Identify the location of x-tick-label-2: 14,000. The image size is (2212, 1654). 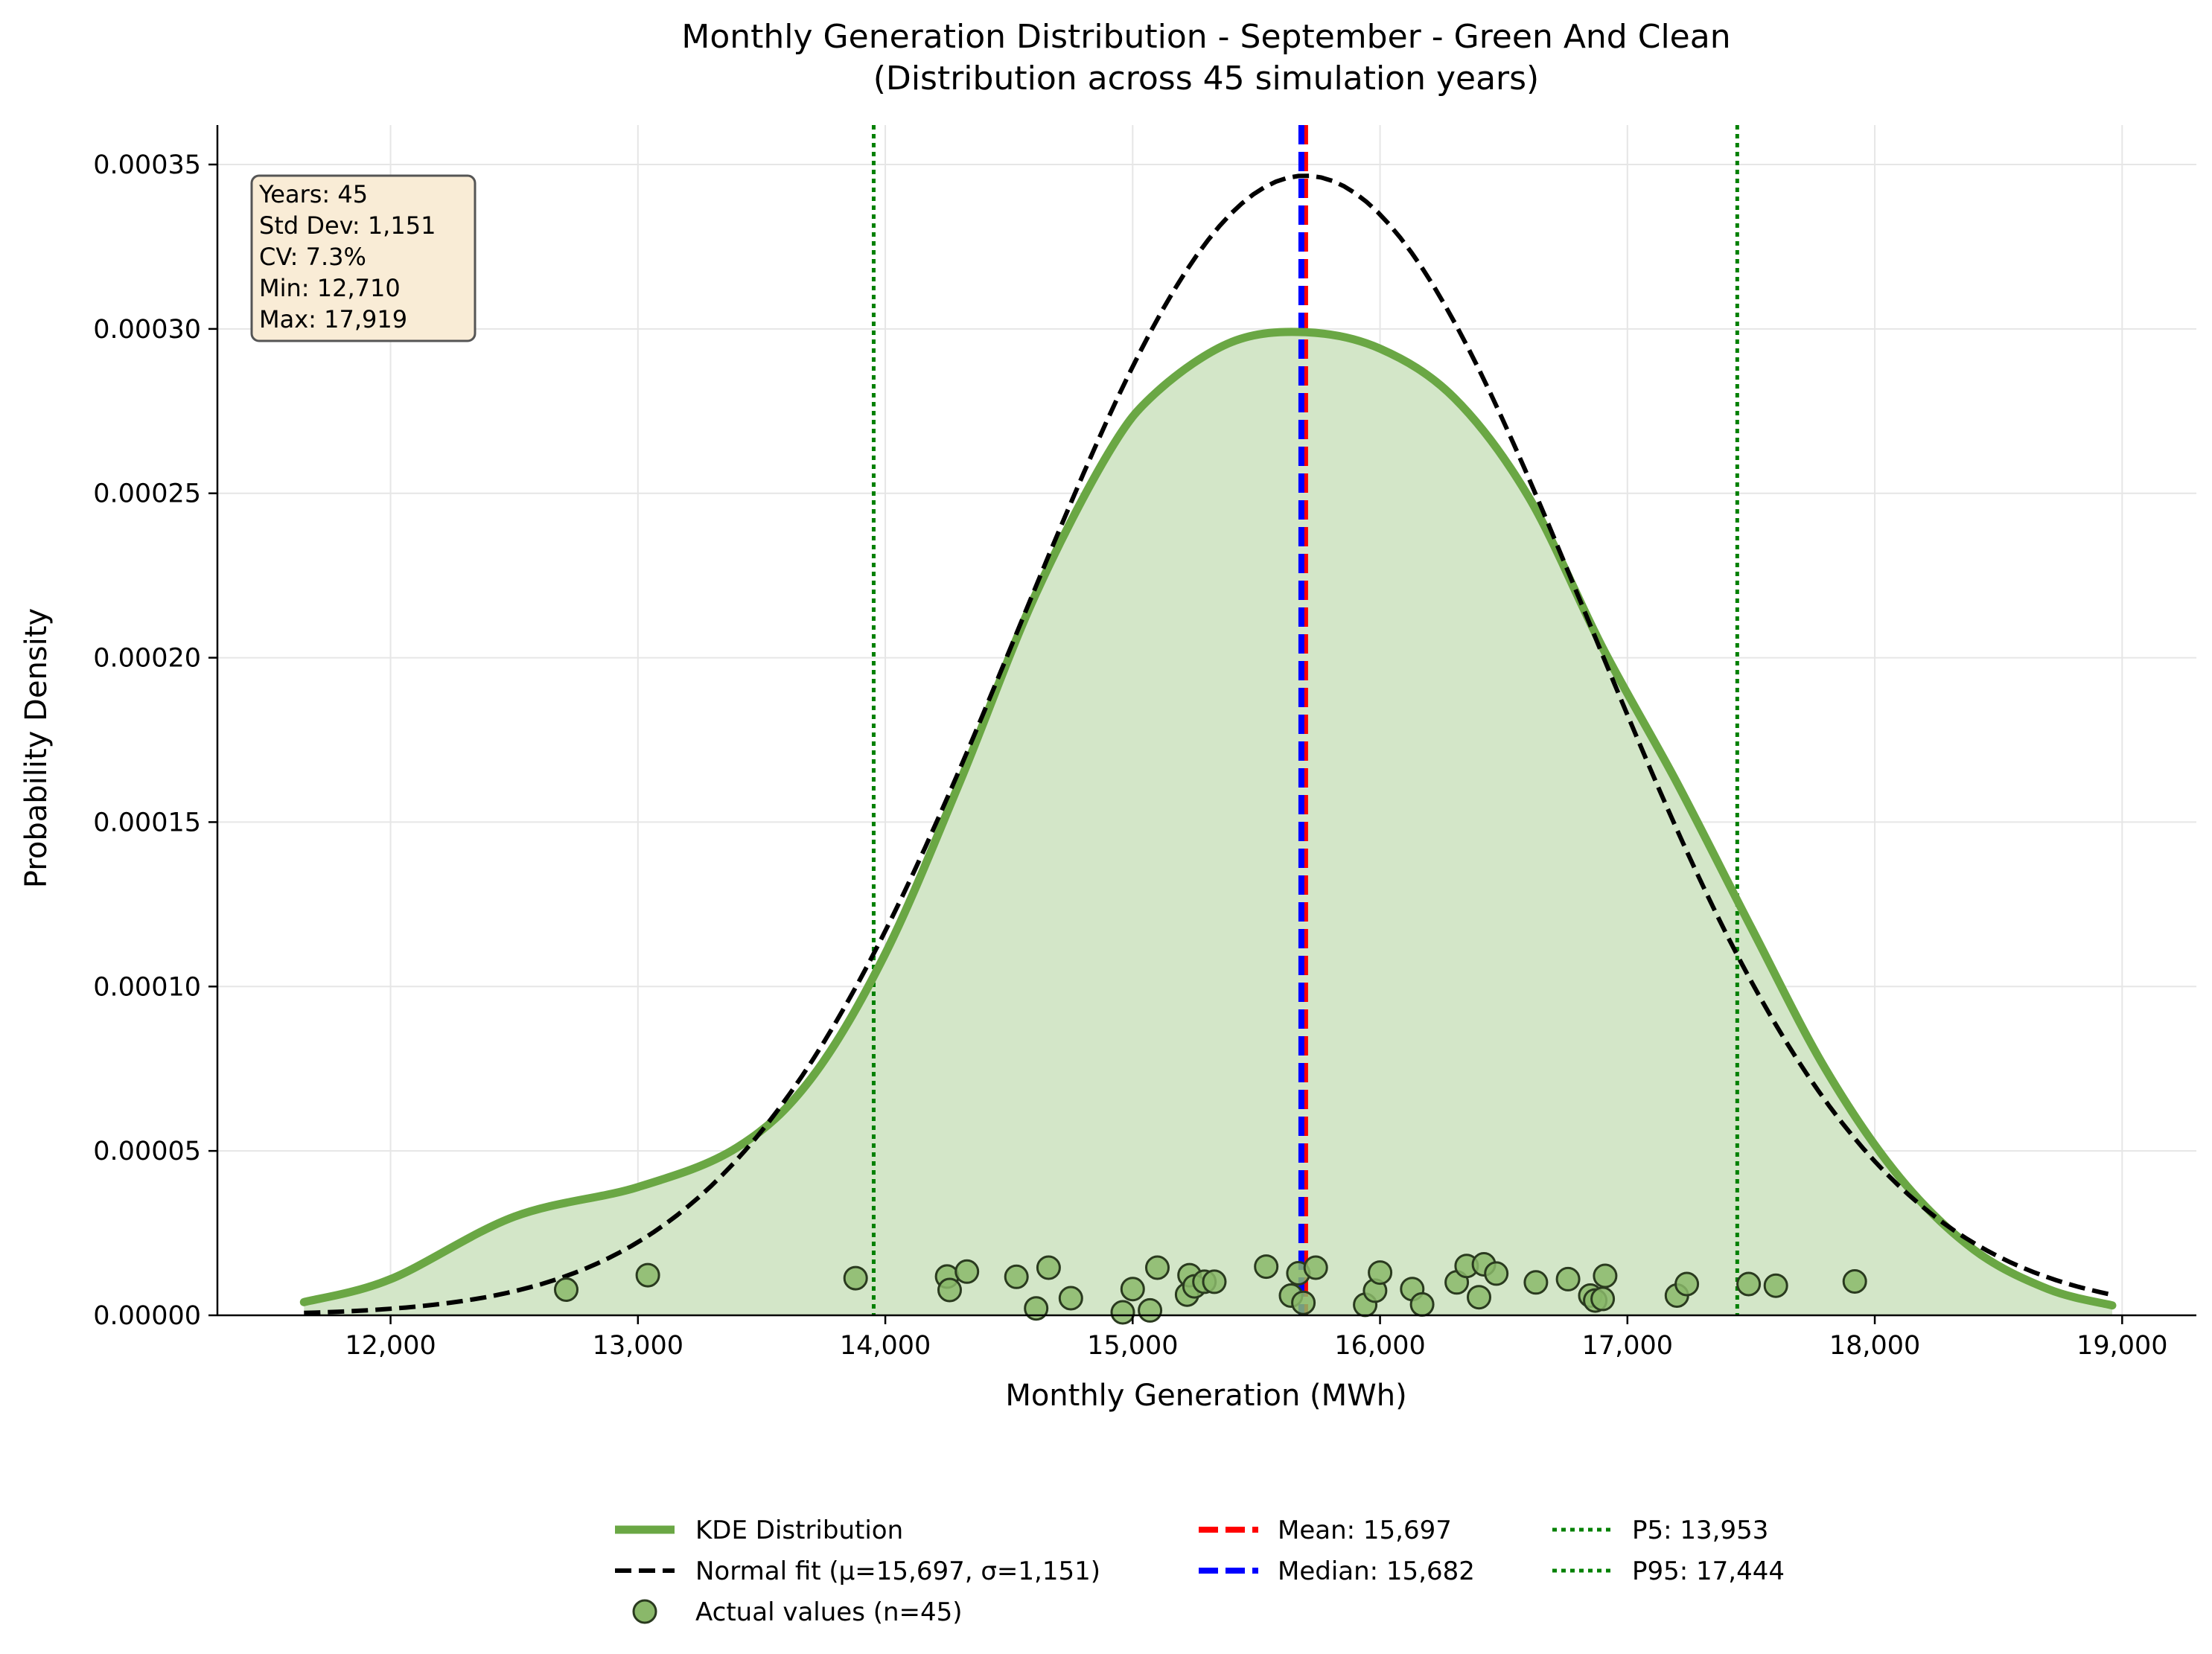
(886, 1346).